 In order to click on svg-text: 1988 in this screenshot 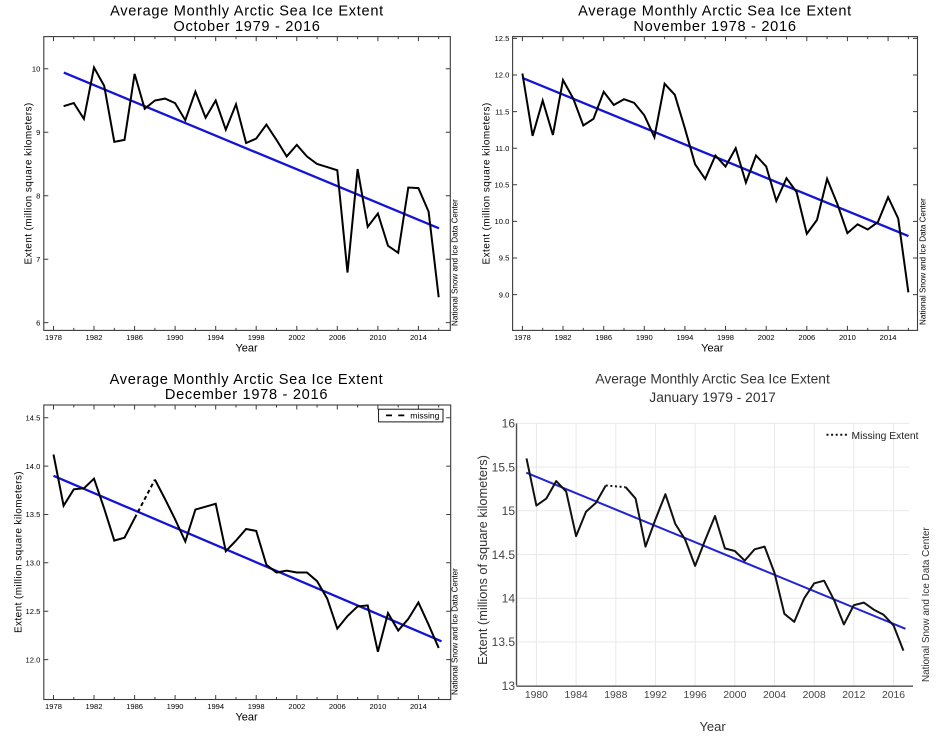, I will do `click(615, 695)`.